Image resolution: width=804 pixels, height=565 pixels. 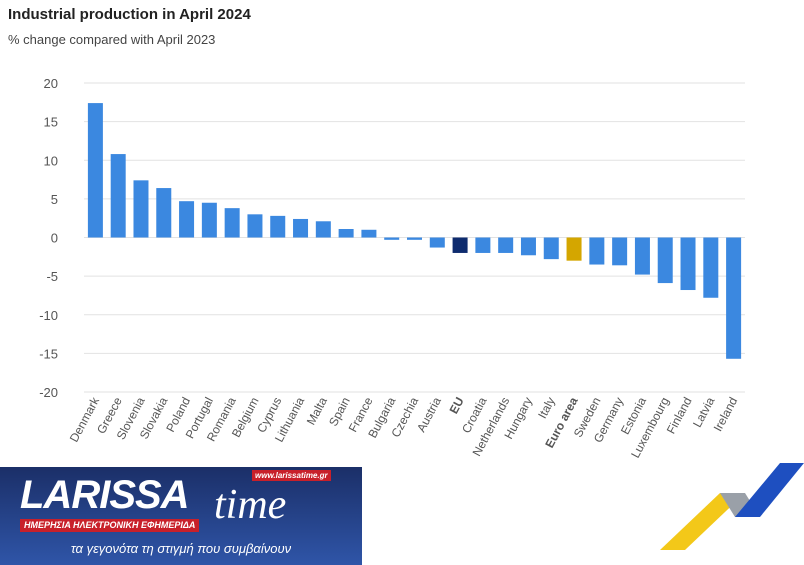 I want to click on logo-tagline: ΗΜΕΡΗΣΙΑ ΗΛΕΚΤΡΟΝΙΚΗ ΕΦΗΜΕΡΙΔΑ, so click(x=110, y=525).